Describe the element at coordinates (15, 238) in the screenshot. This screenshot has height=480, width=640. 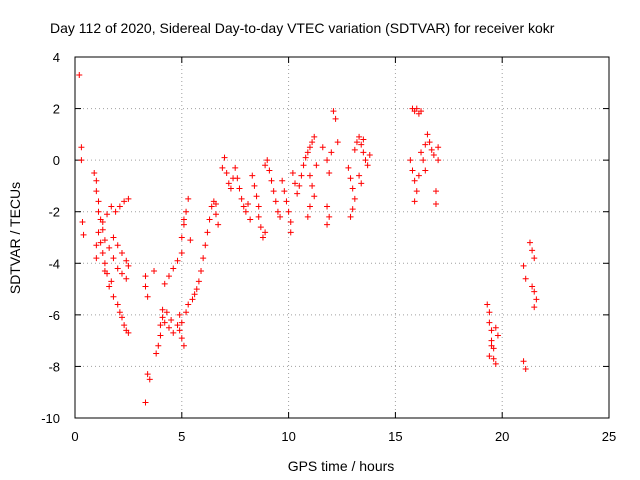
I see `y-axis-label: SDTVAR / TECUs` at that location.